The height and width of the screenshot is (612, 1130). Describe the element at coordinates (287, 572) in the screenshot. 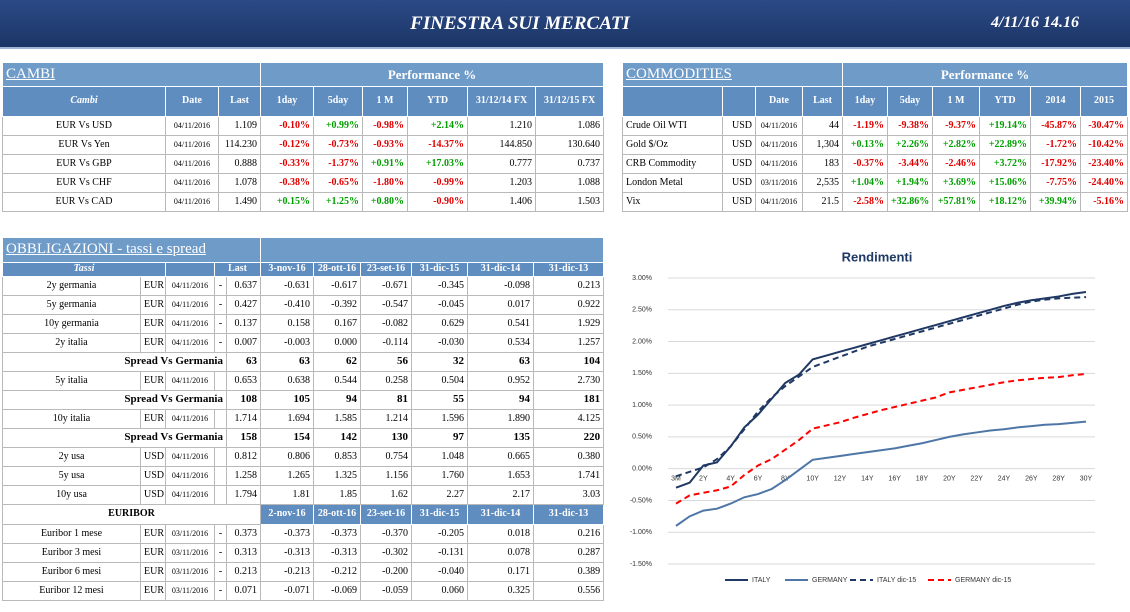

I see `cell: -0.213` at that location.